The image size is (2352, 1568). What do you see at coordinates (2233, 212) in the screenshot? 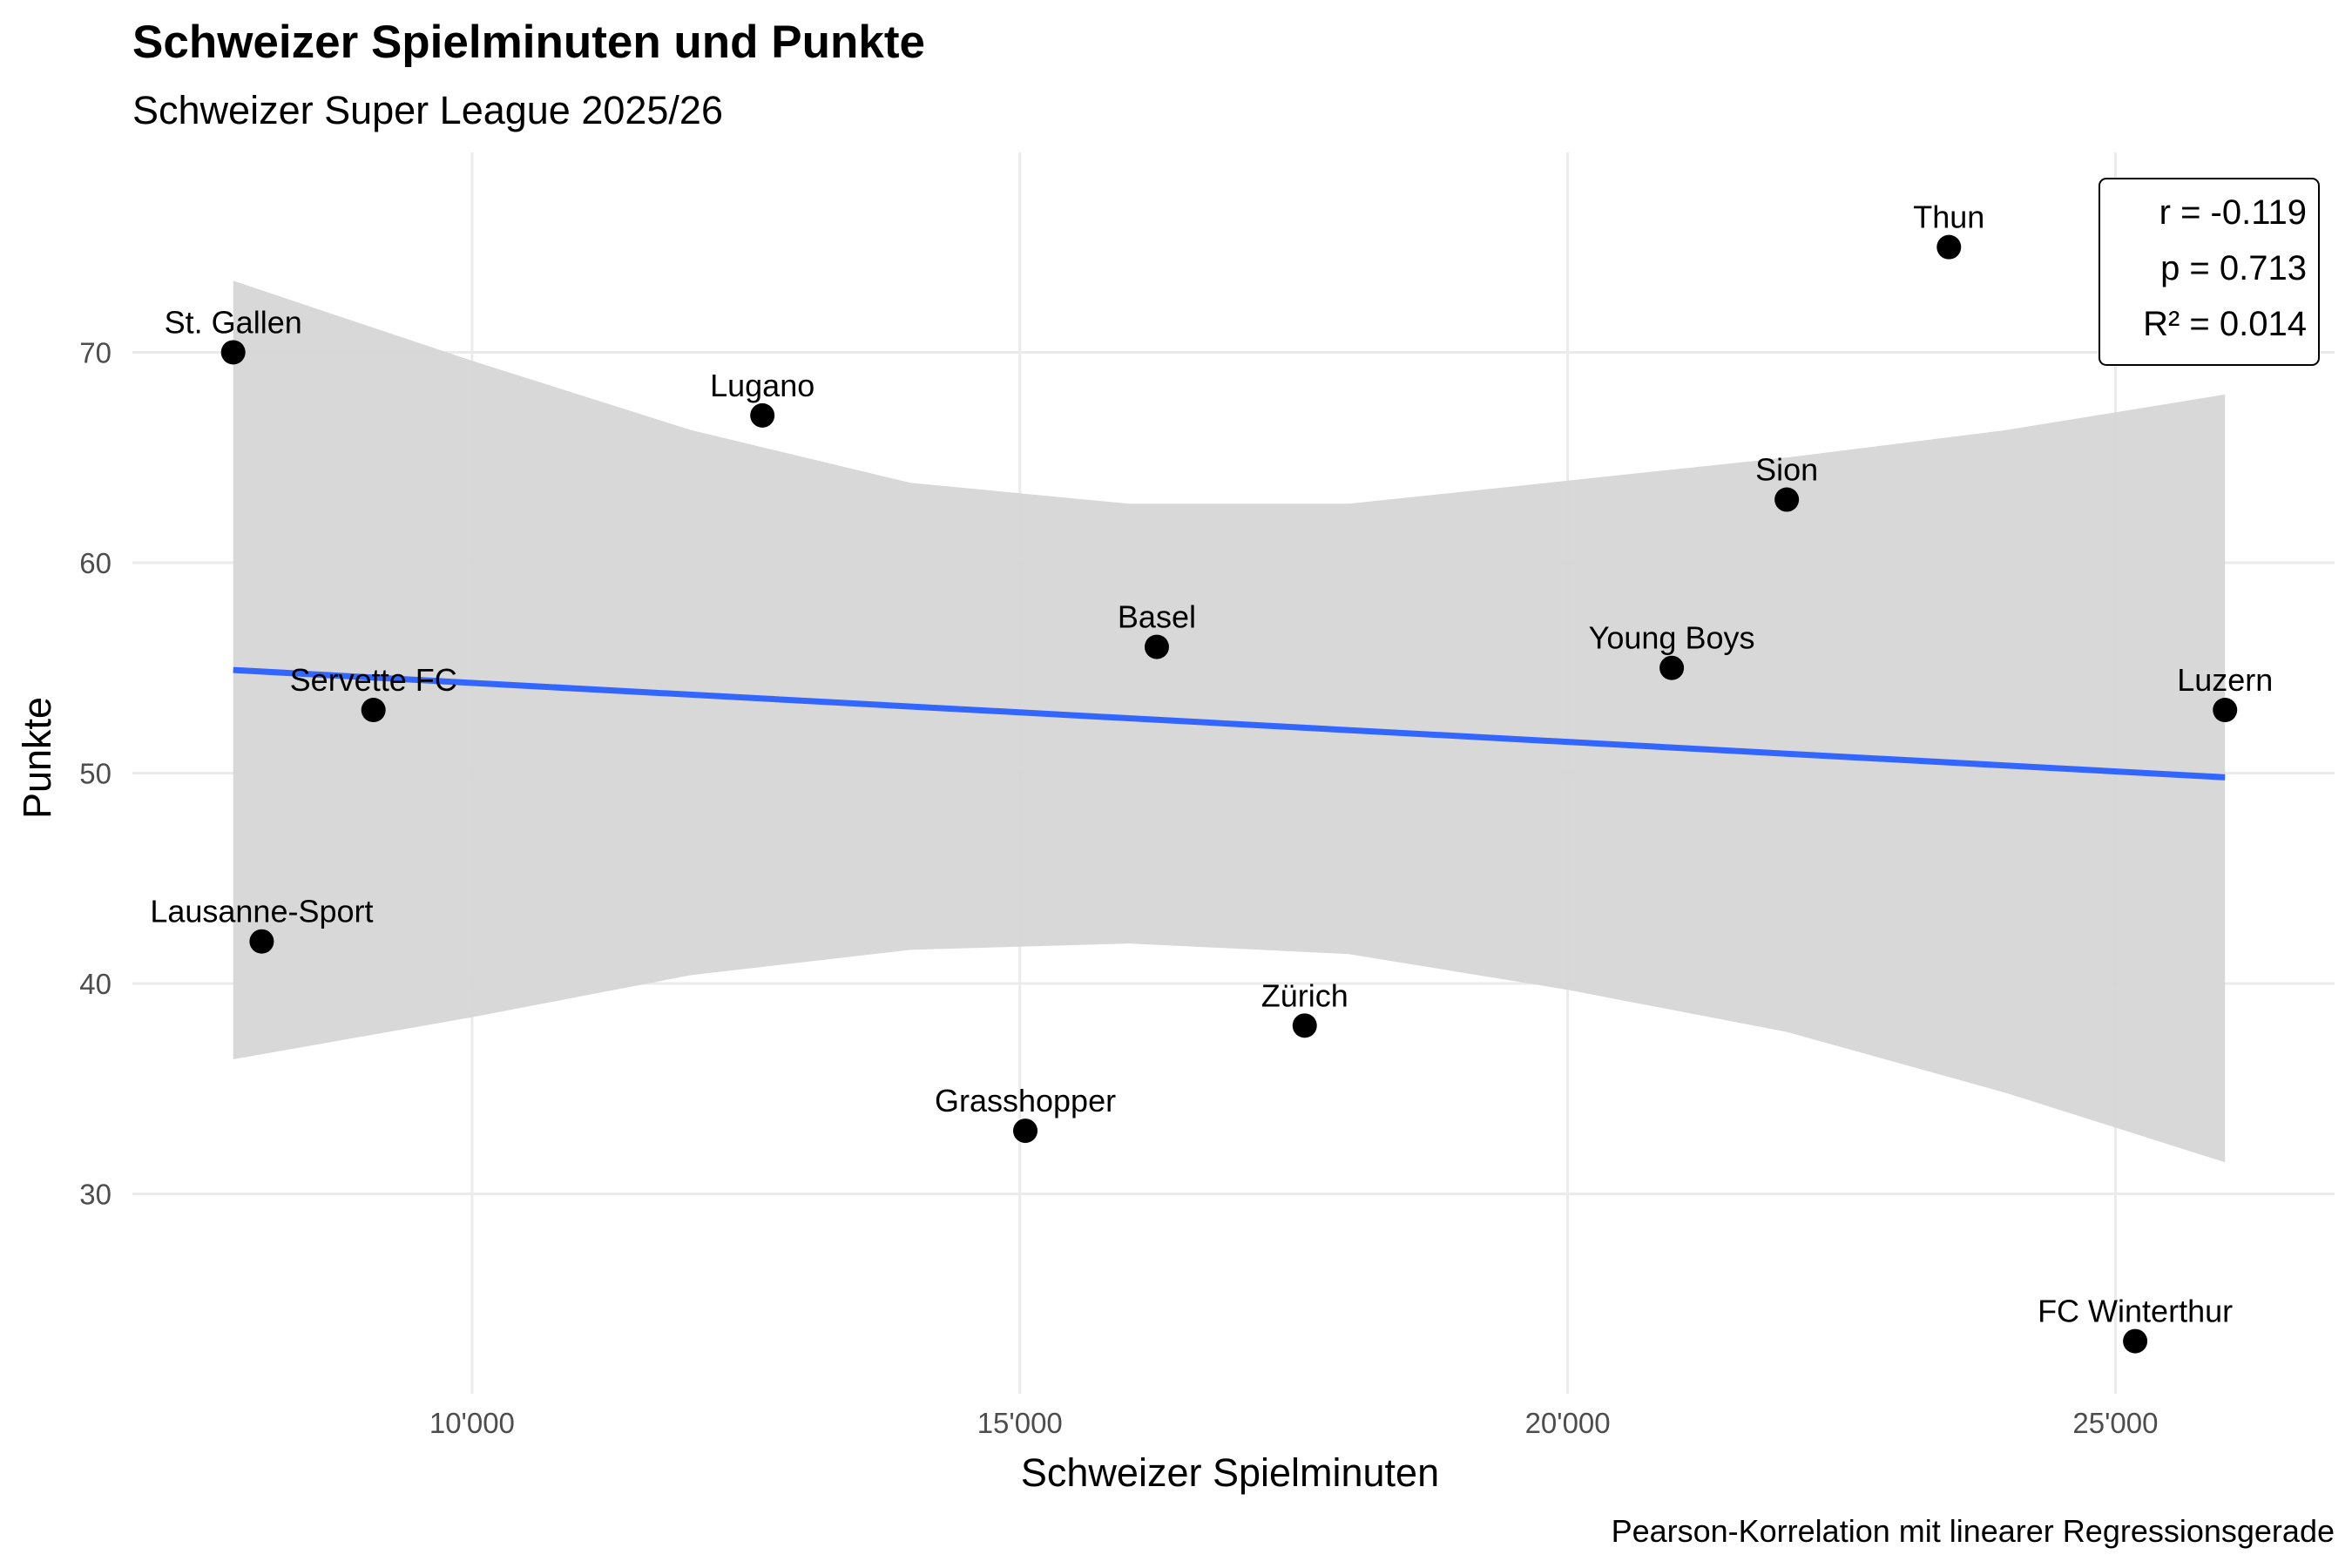
I see `stat-line: r = -0.119` at bounding box center [2233, 212].